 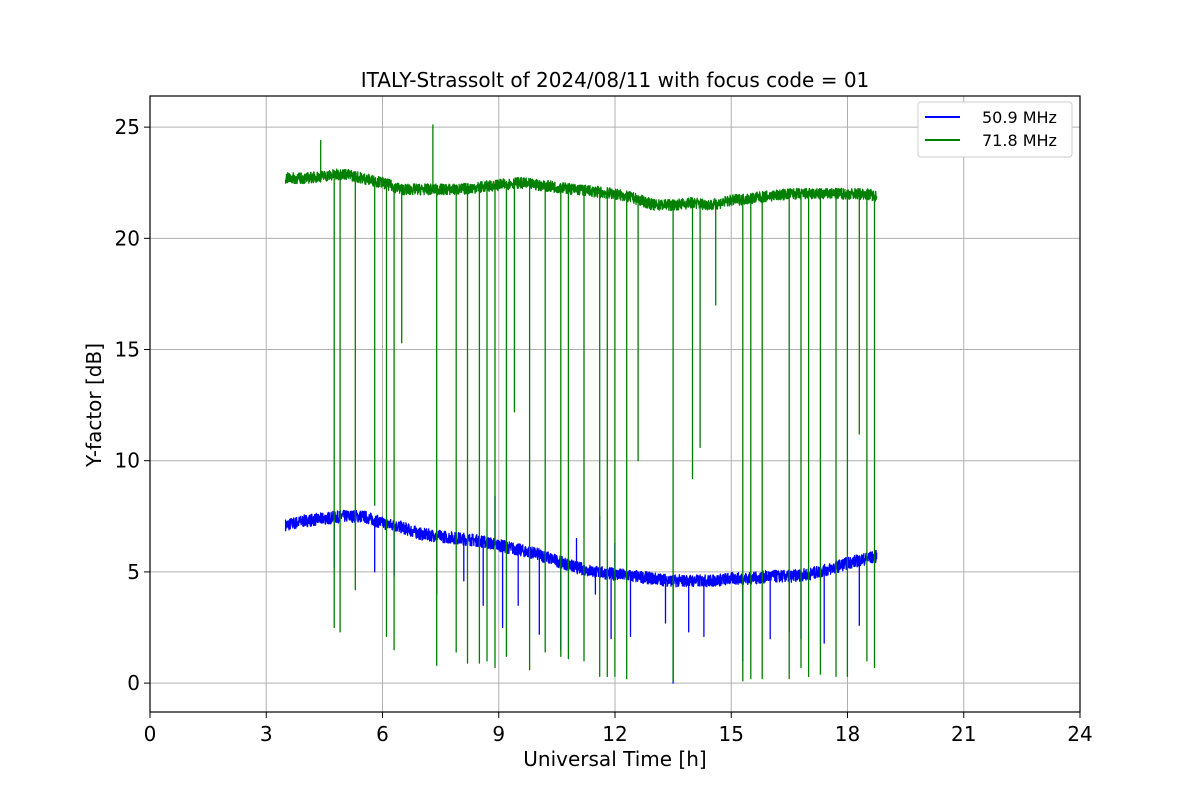 I want to click on series-line-50-9-mhz, so click(x=581, y=589).